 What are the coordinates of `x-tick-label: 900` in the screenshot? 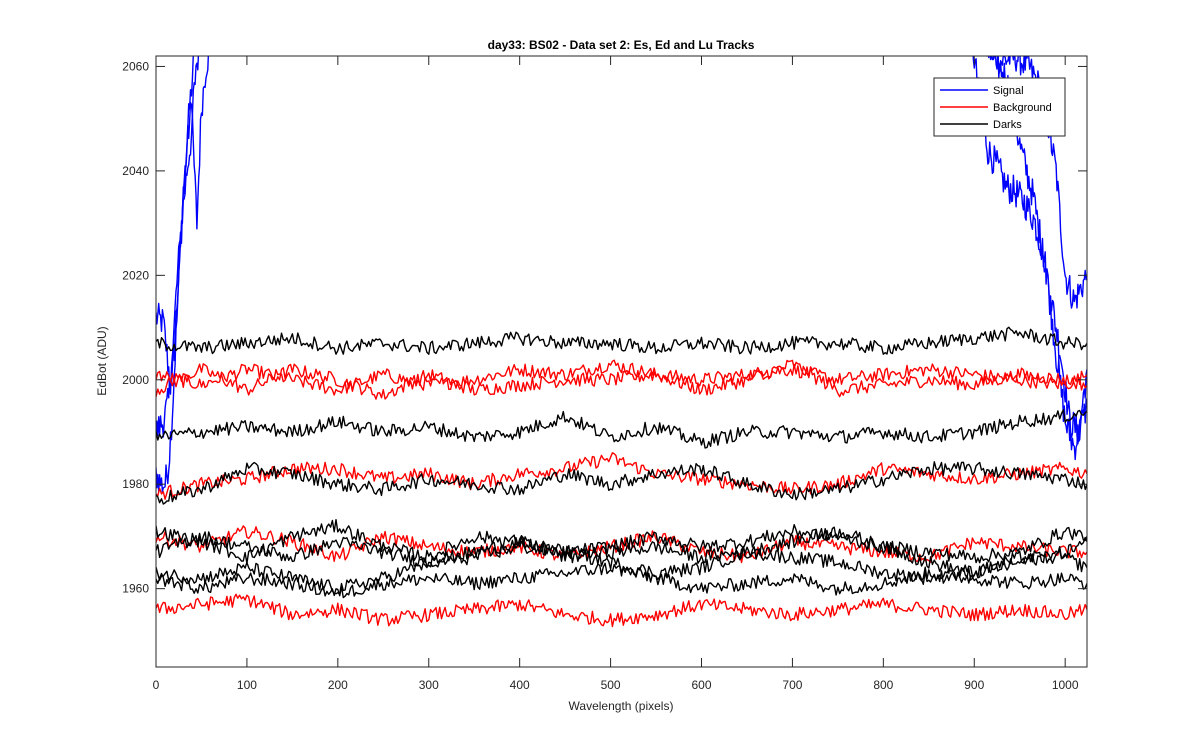 It's located at (974, 685).